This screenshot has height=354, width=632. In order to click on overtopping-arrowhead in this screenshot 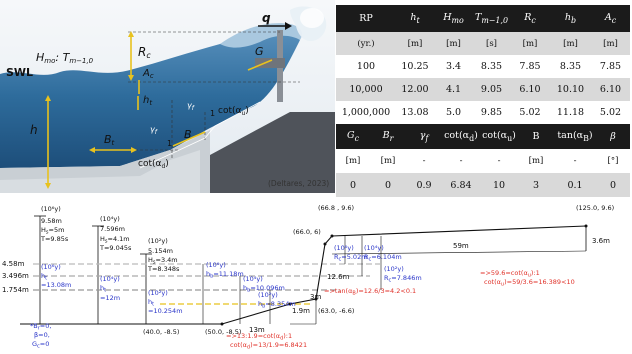, I will do `click(288, 26)`.